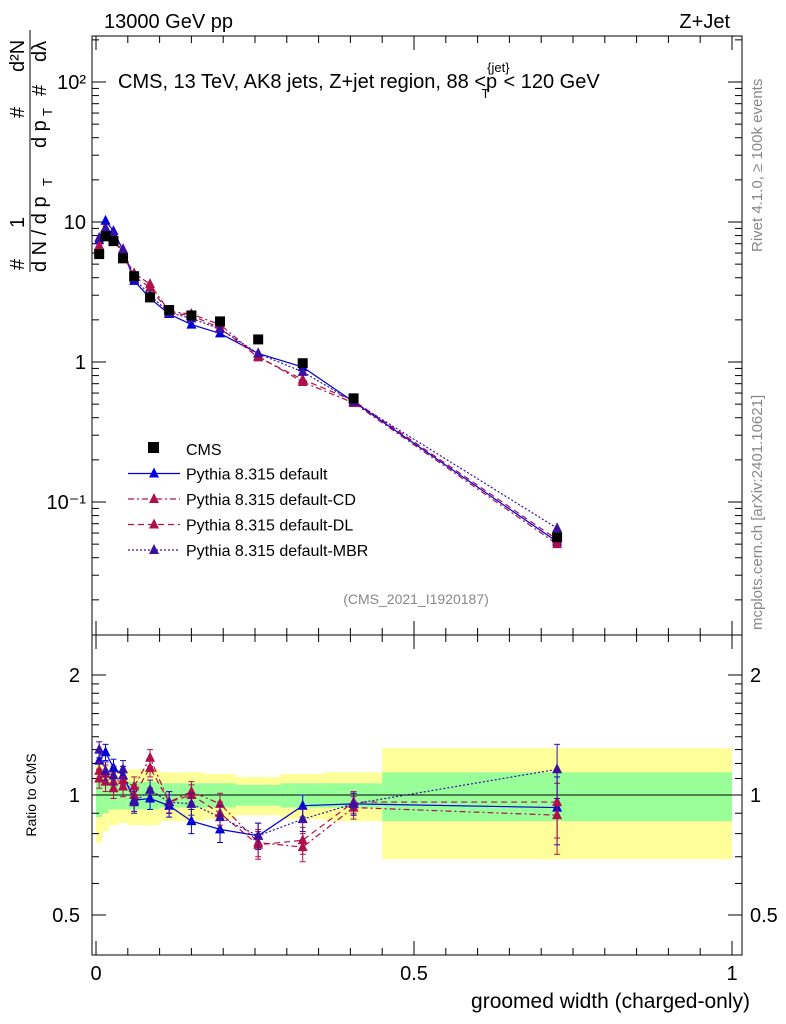 The image size is (786, 1024). What do you see at coordinates (757, 512) in the screenshot?
I see `mcplots-label: mcplots.cern.ch [arXiv:2401.10621]` at bounding box center [757, 512].